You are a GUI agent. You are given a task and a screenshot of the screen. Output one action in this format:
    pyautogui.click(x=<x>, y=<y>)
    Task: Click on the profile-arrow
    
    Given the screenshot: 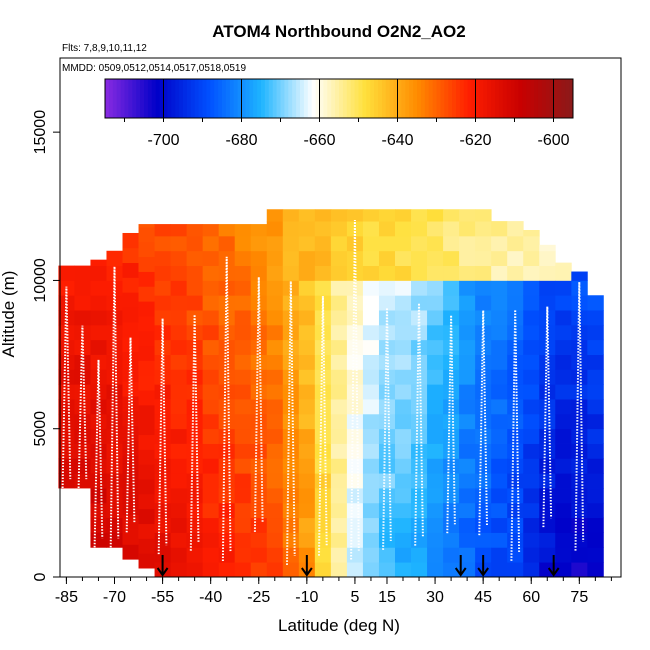 What is the action you would take?
    pyautogui.click(x=460, y=566)
    